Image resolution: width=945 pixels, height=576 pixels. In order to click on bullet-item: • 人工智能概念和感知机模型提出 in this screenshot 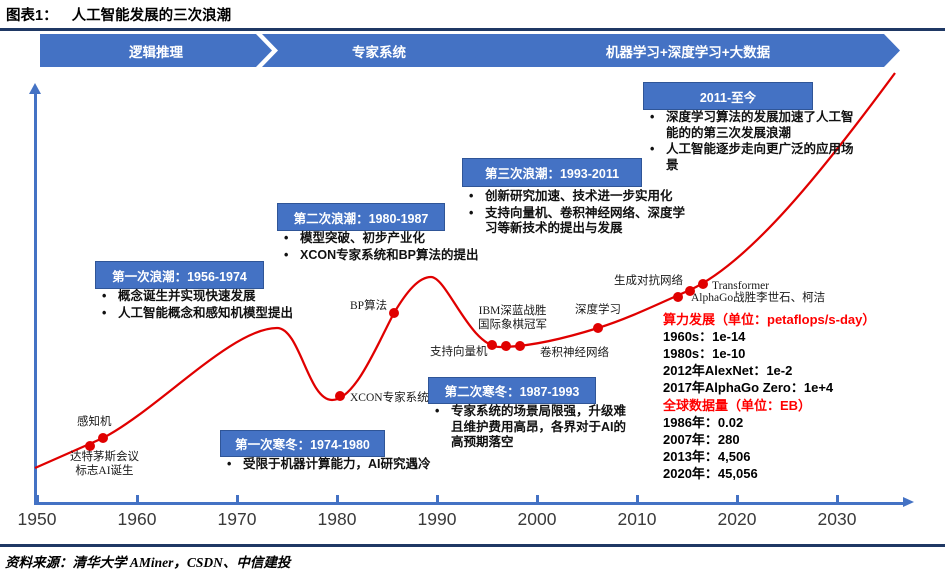, I will do `click(215, 314)`.